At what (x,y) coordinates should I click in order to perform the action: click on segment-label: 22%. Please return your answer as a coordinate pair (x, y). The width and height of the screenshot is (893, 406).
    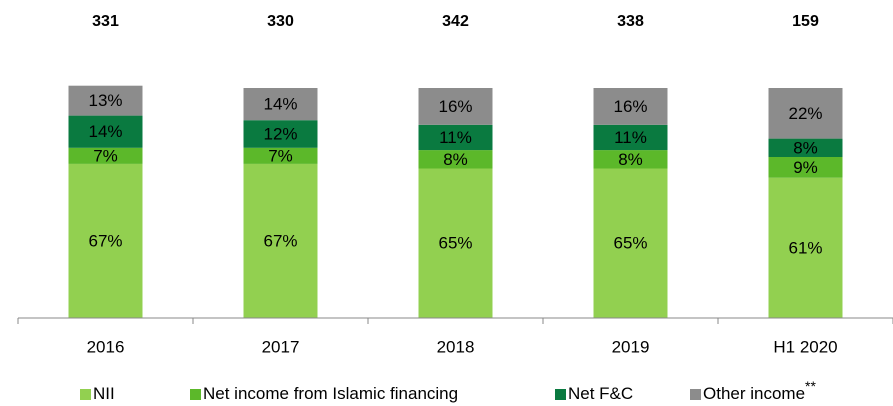
    Looking at the image, I should click on (805, 113).